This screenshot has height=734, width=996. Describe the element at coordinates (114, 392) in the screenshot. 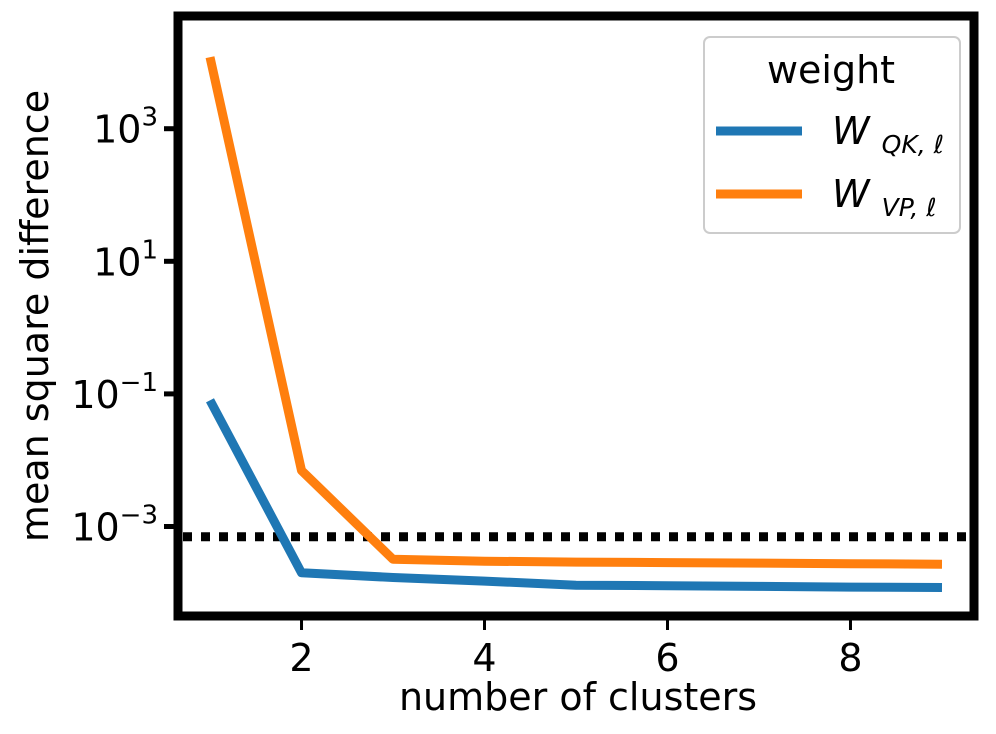

I see `y-tick-label: 10⁻¹` at that location.